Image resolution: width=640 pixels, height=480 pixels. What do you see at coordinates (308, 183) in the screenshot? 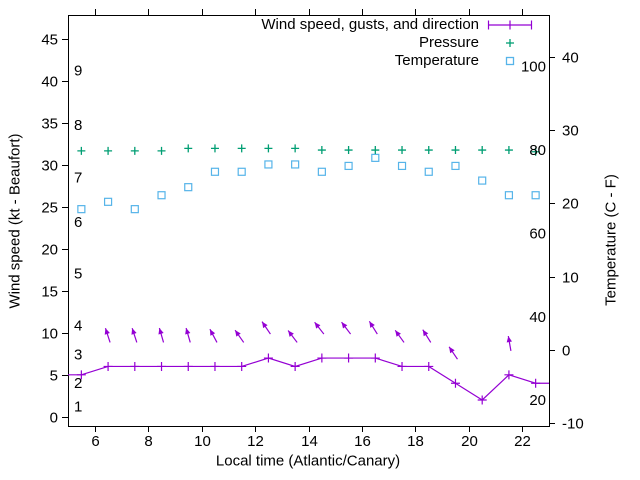
I see `temperature-series` at bounding box center [308, 183].